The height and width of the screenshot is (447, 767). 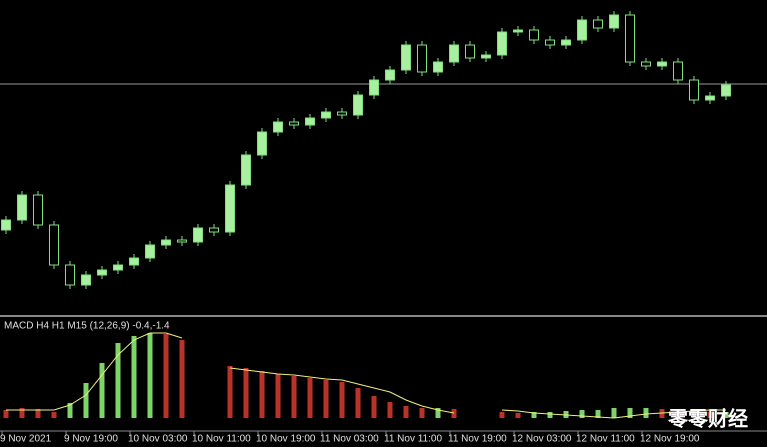 What do you see at coordinates (605, 439) in the screenshot?
I see `time-label: 12 Nov 11:00` at bounding box center [605, 439].